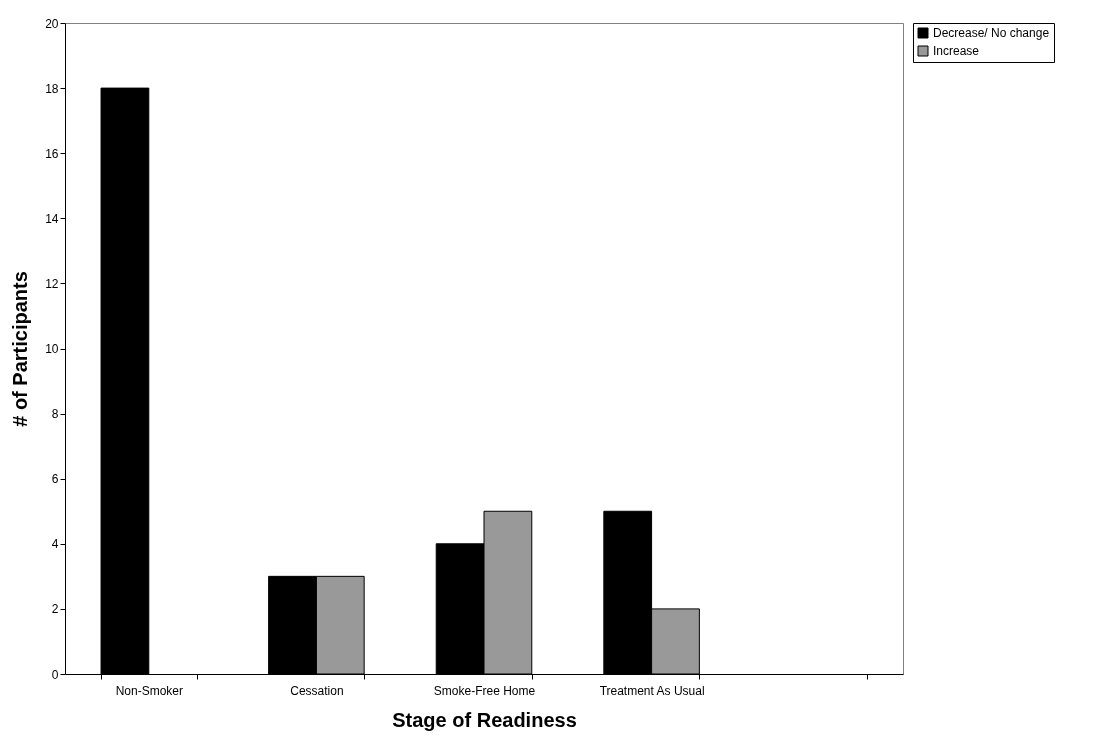 This screenshot has width=1116, height=744. I want to click on y-tick-label: 20, so click(52, 23).